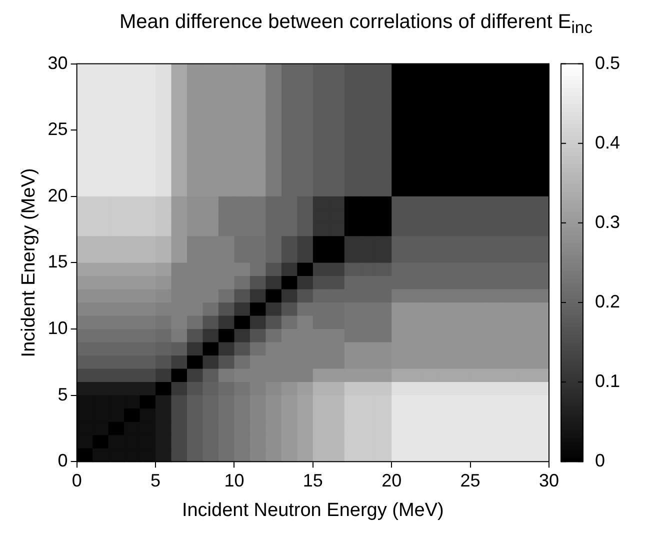 This screenshot has height=534, width=652. Describe the element at coordinates (470, 480) in the screenshot. I see `x-tick-label: 25` at that location.